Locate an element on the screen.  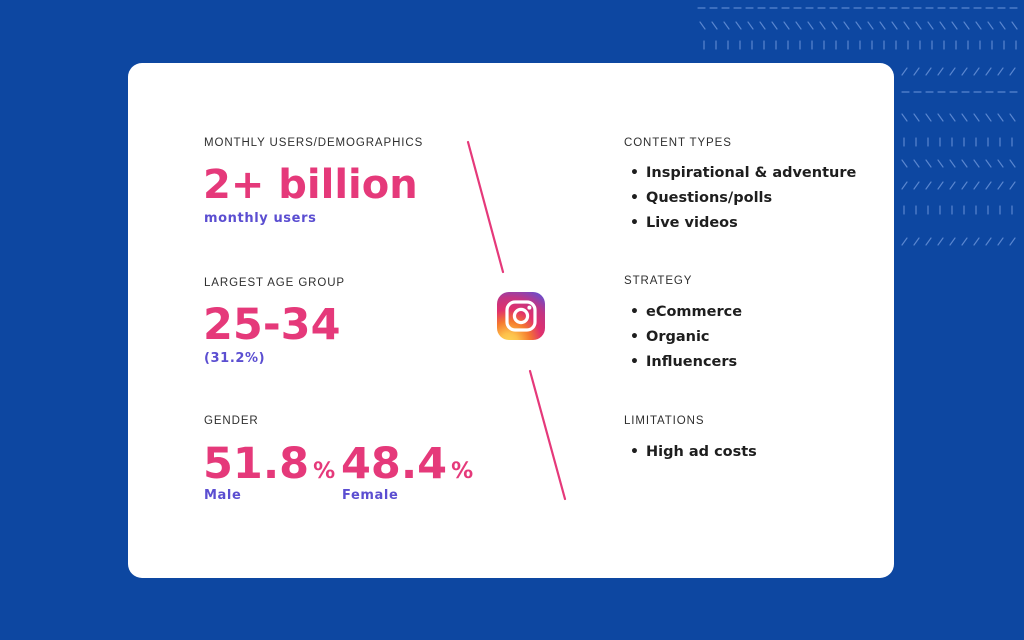
list-item: Inspirational & adventure is located at coordinates (740, 173).